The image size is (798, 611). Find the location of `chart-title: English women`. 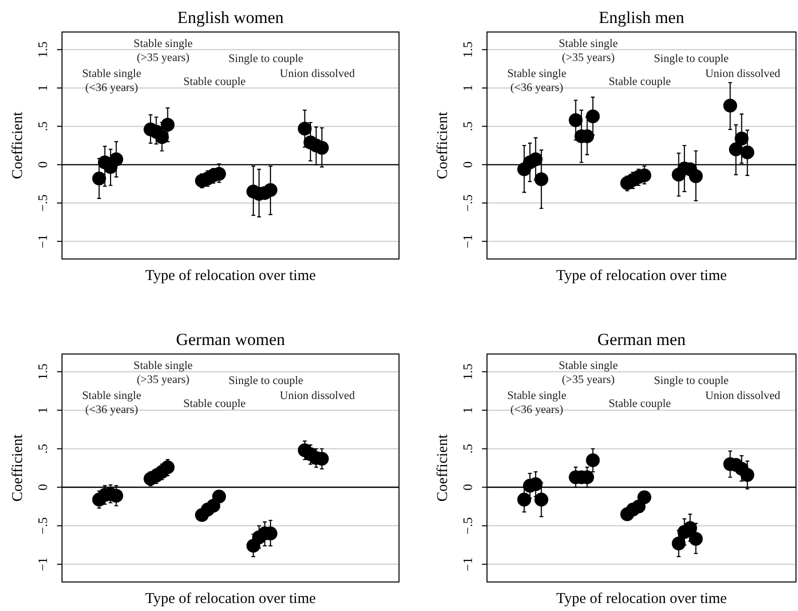

chart-title: English women is located at coordinates (230, 17).